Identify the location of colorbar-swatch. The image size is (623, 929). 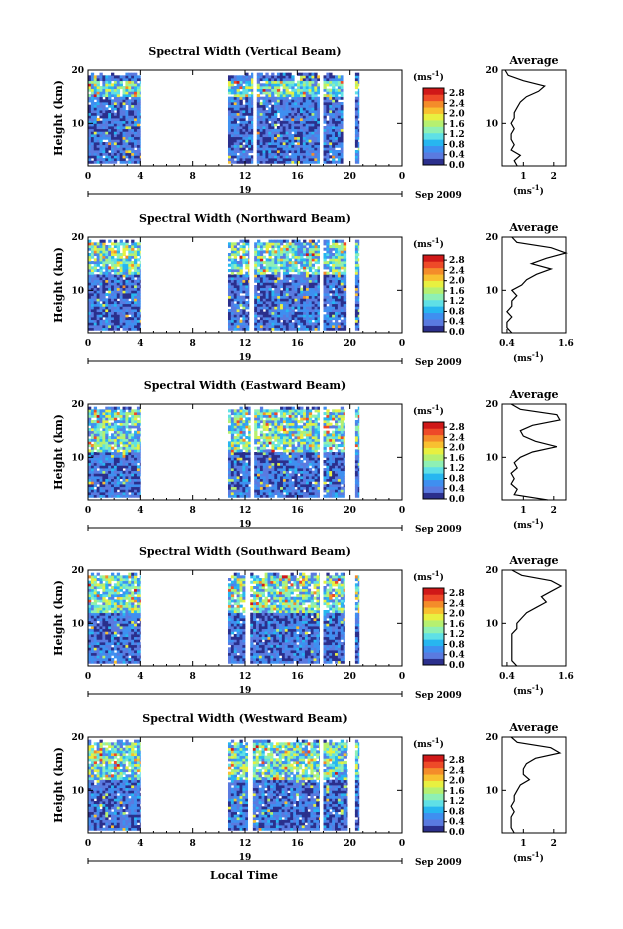
(433, 123).